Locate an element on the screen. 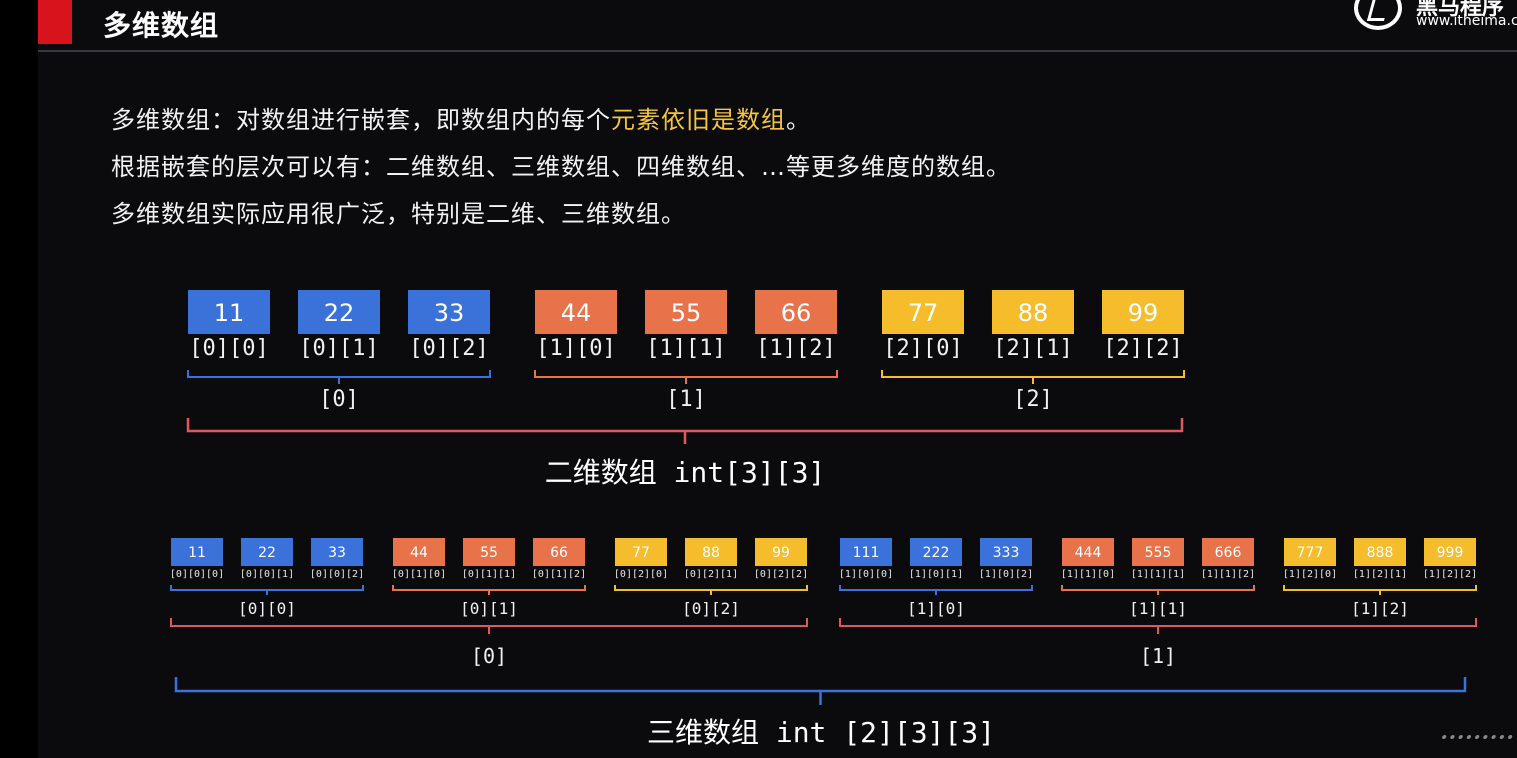 The image size is (1517, 758). brace-2d-all is located at coordinates (685, 431).